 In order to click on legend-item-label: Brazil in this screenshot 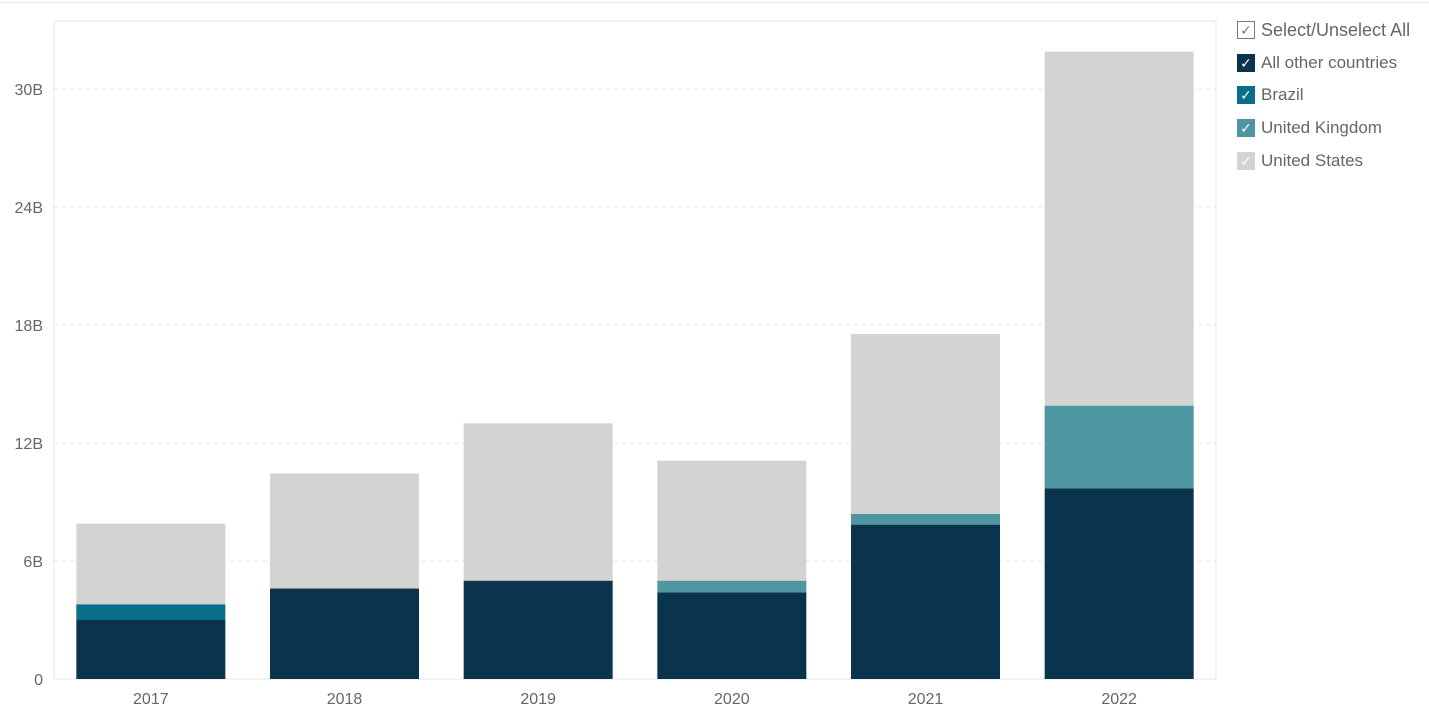, I will do `click(1282, 95)`.